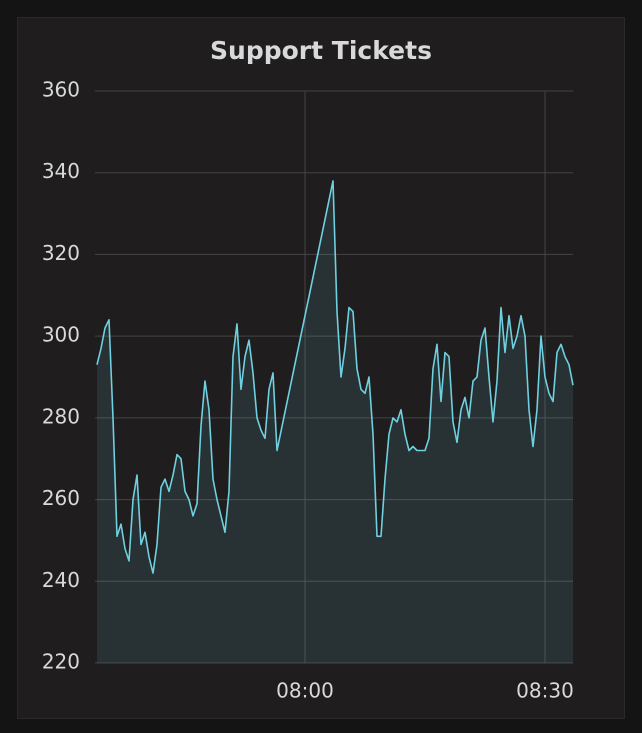 The image size is (642, 733). What do you see at coordinates (61, 662) in the screenshot?
I see `y-tick-label: 220` at bounding box center [61, 662].